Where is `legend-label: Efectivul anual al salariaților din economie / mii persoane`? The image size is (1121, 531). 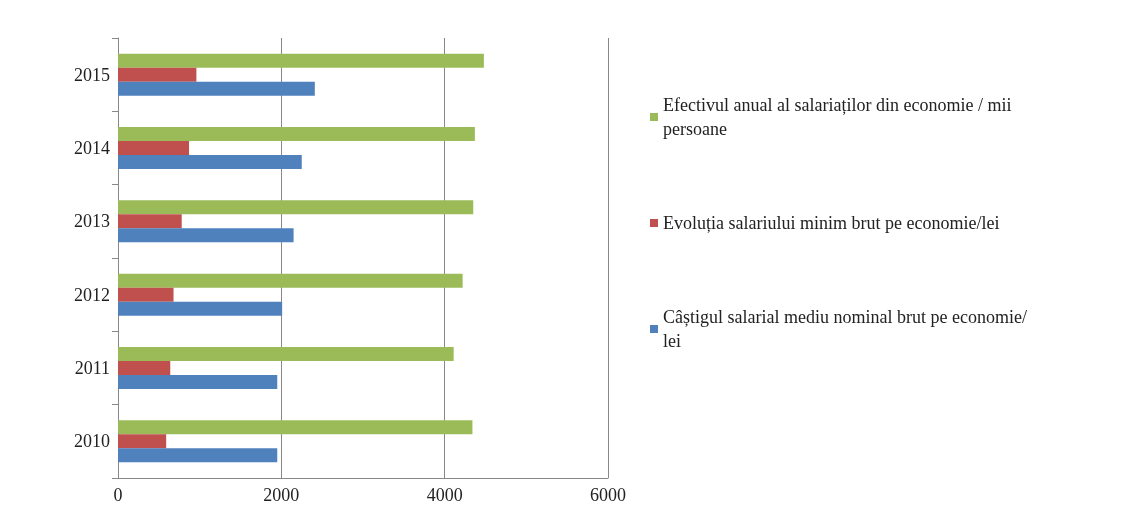
legend-label: Efectivul anual al salariaților din economie / mii persoane is located at coordinates (839, 117).